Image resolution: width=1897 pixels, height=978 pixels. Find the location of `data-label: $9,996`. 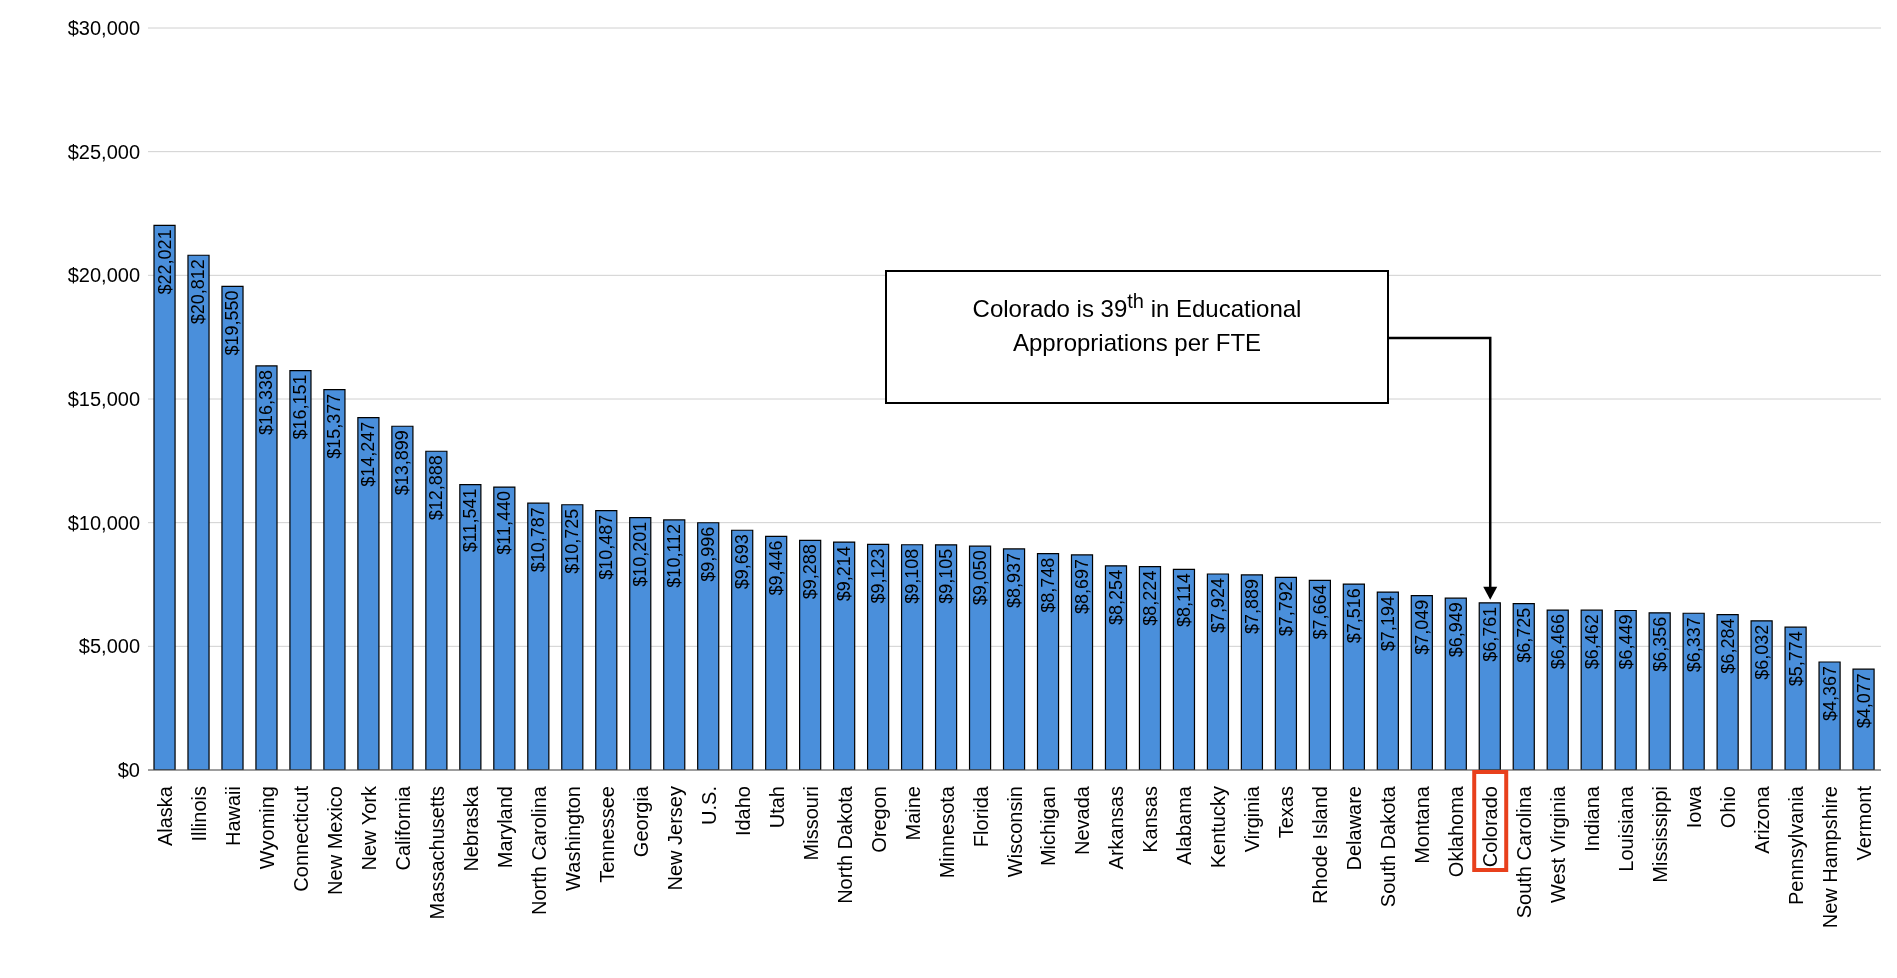

data-label: $9,996 is located at coordinates (708, 554).